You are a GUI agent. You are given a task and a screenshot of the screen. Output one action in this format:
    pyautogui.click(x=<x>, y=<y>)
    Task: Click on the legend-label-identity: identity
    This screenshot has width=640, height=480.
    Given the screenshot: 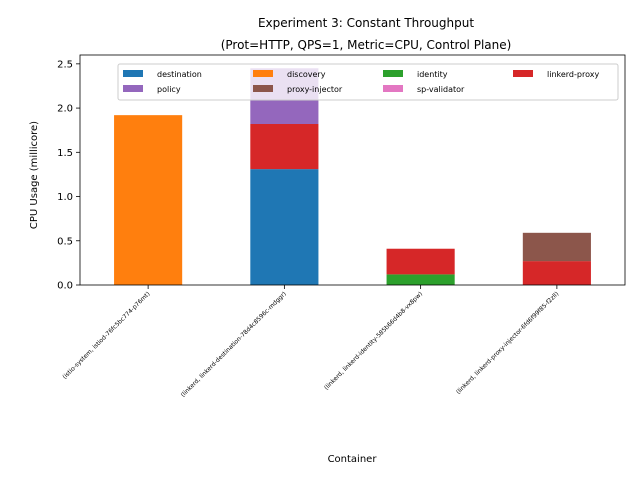 What is the action you would take?
    pyautogui.click(x=432, y=74)
    